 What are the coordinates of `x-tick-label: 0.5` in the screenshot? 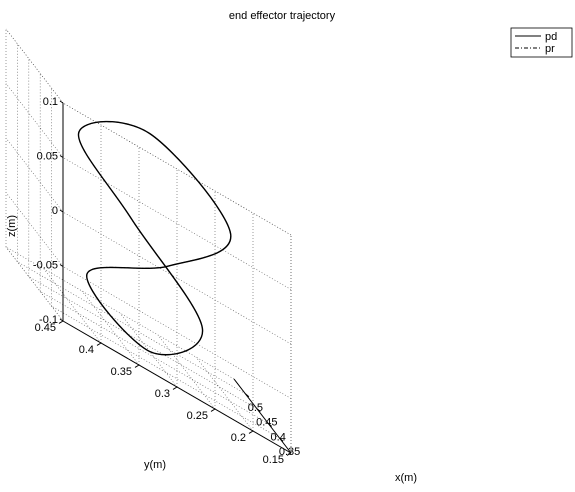 It's located at (255, 408).